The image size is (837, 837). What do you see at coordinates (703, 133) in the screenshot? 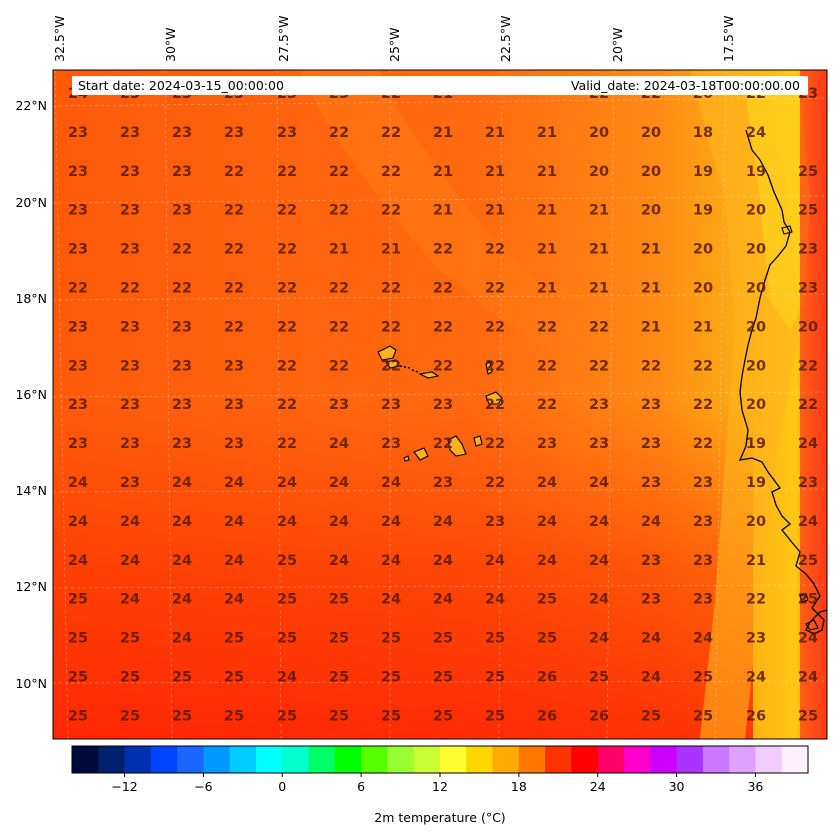
I see `grid-value: 18` at bounding box center [703, 133].